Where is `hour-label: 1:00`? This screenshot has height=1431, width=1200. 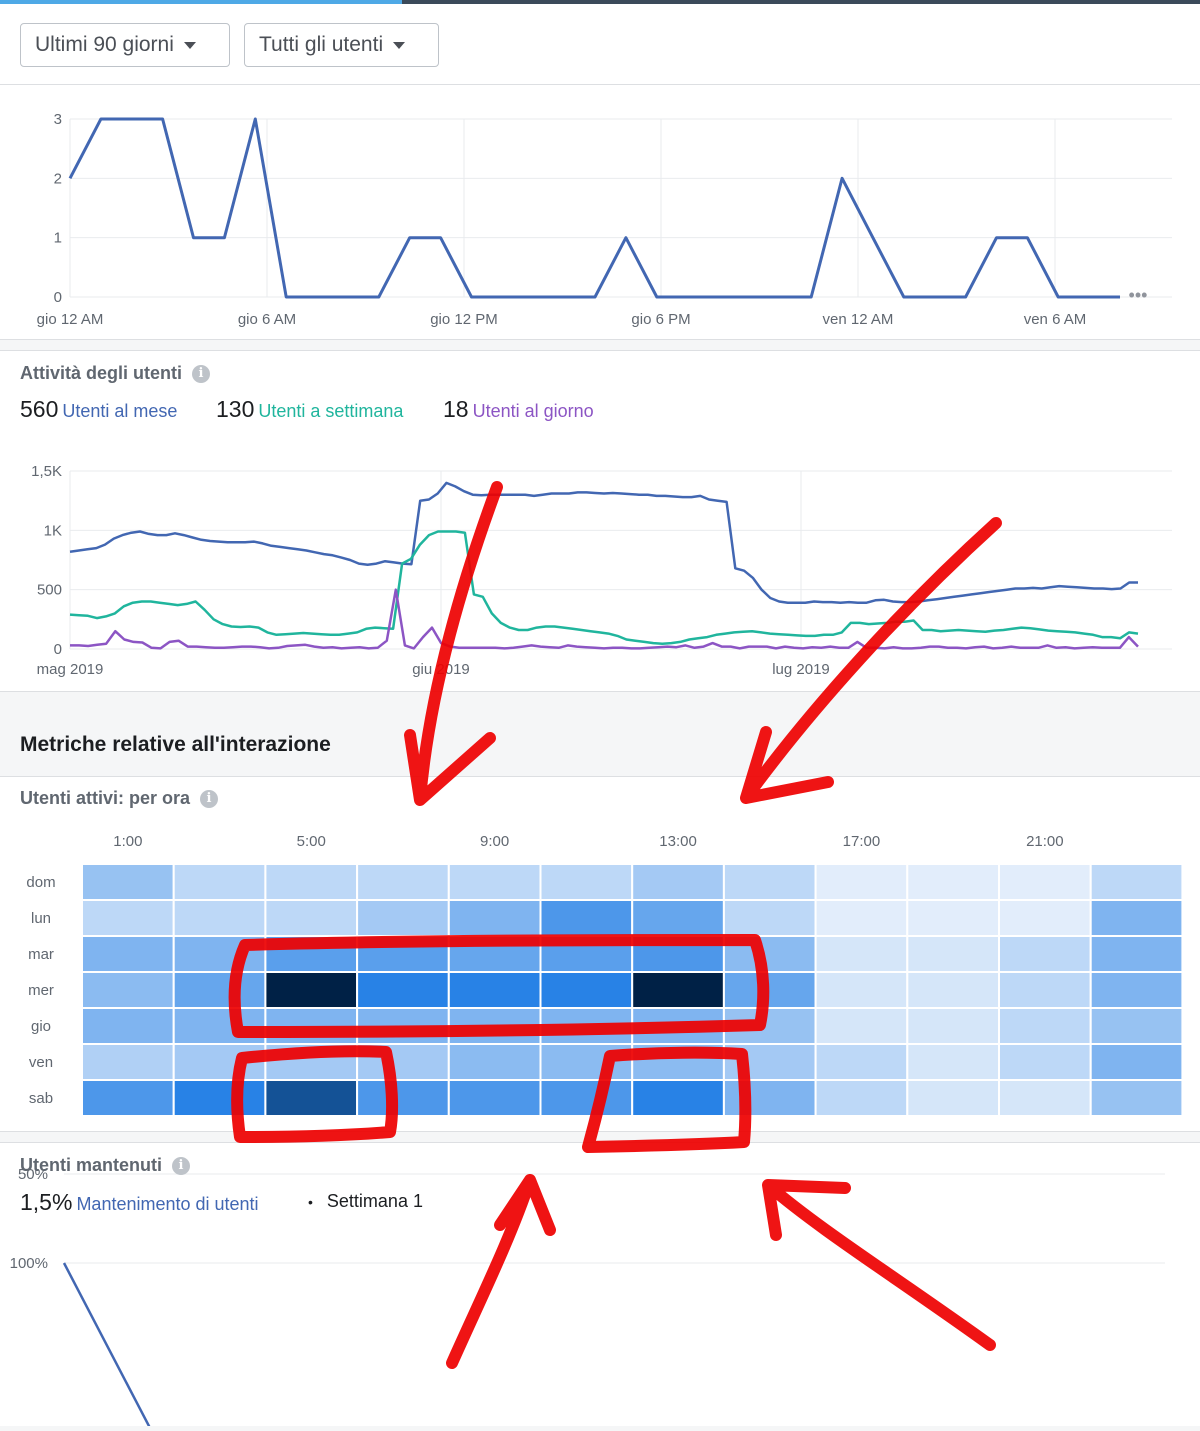
hour-label: 1:00 is located at coordinates (127, 841).